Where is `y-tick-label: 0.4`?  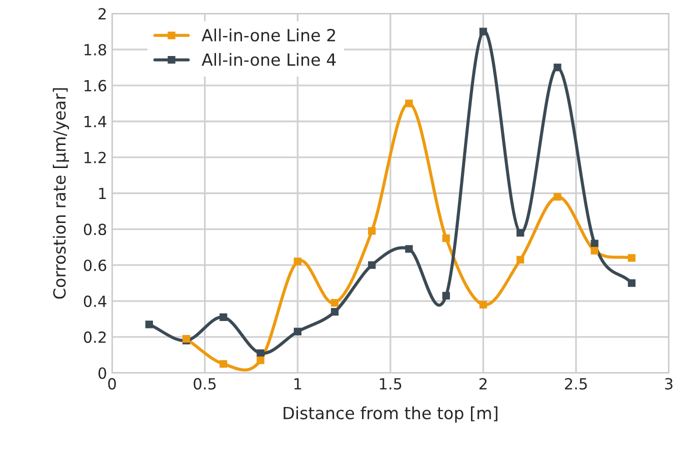
y-tick-label: 0.4 is located at coordinates (95, 301).